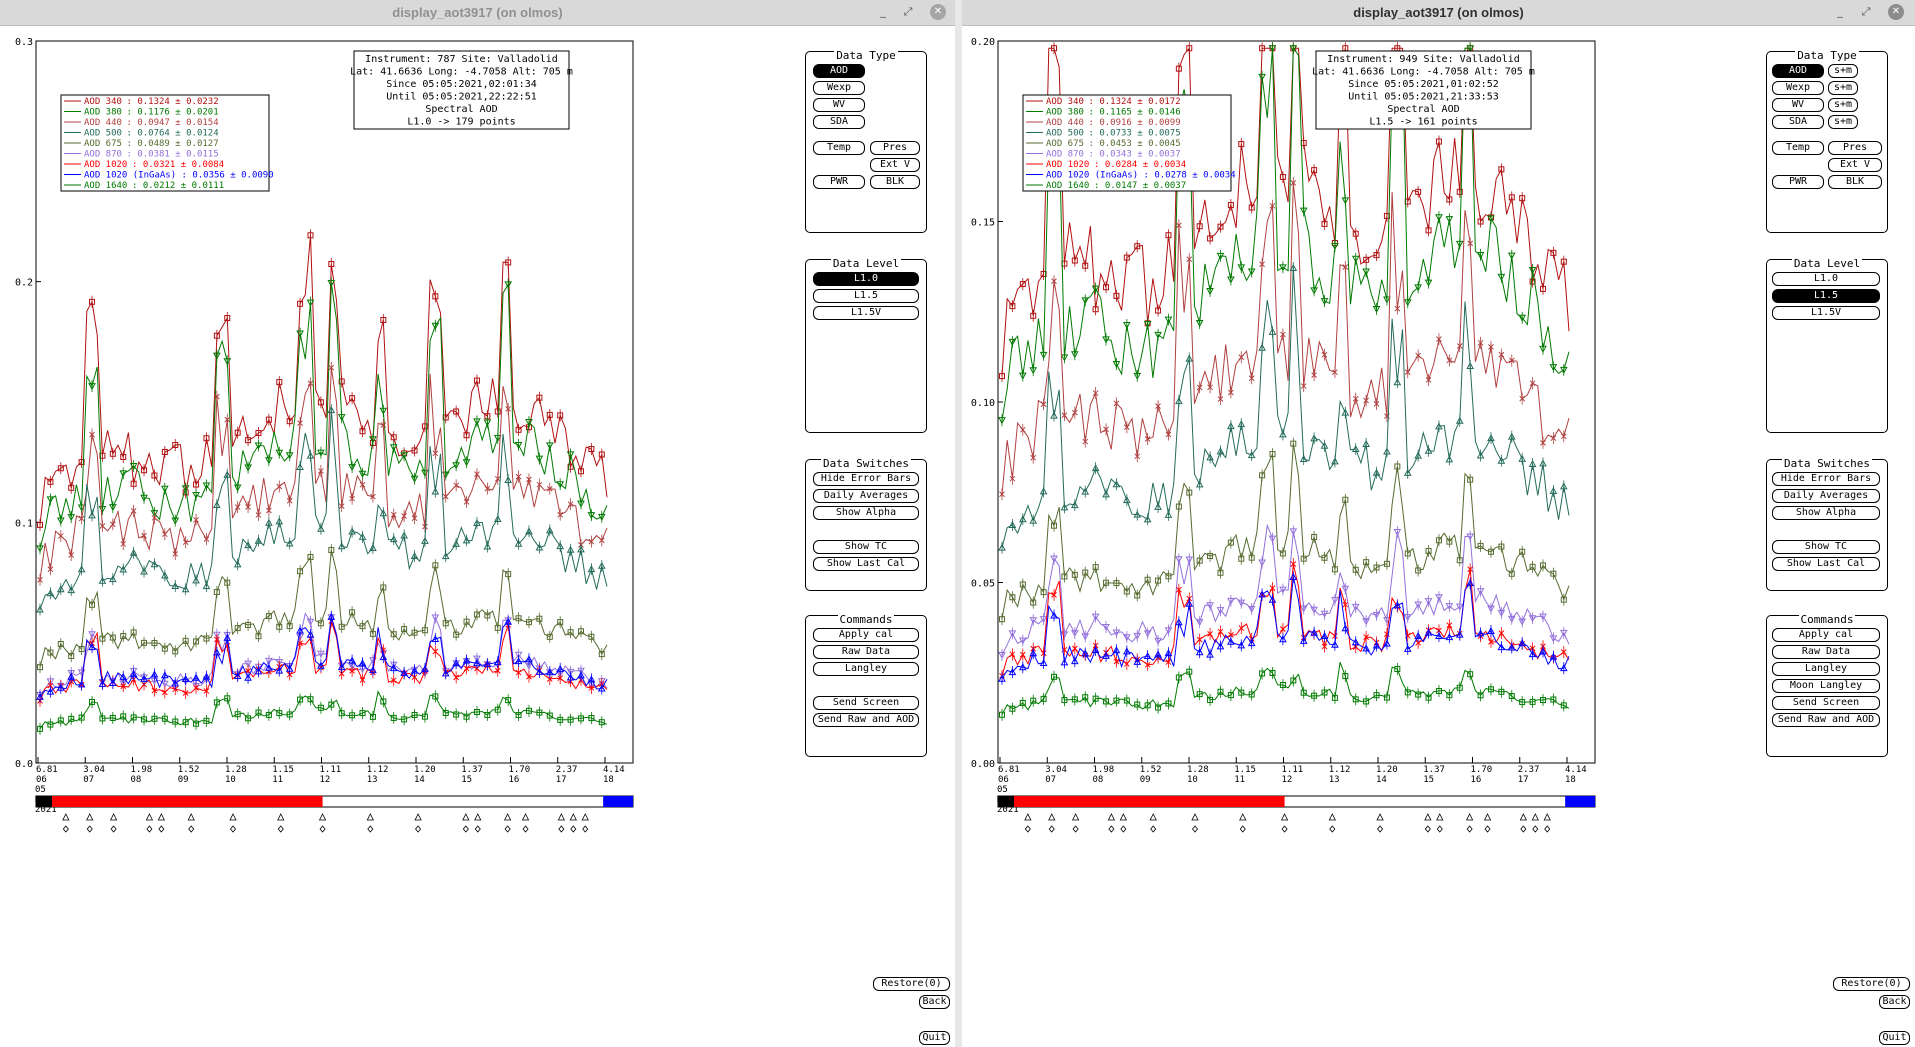 This screenshot has height=1047, width=1915. Describe the element at coordinates (1843, 88) in the screenshot. I see `wexp-sm-button: s+m` at that location.